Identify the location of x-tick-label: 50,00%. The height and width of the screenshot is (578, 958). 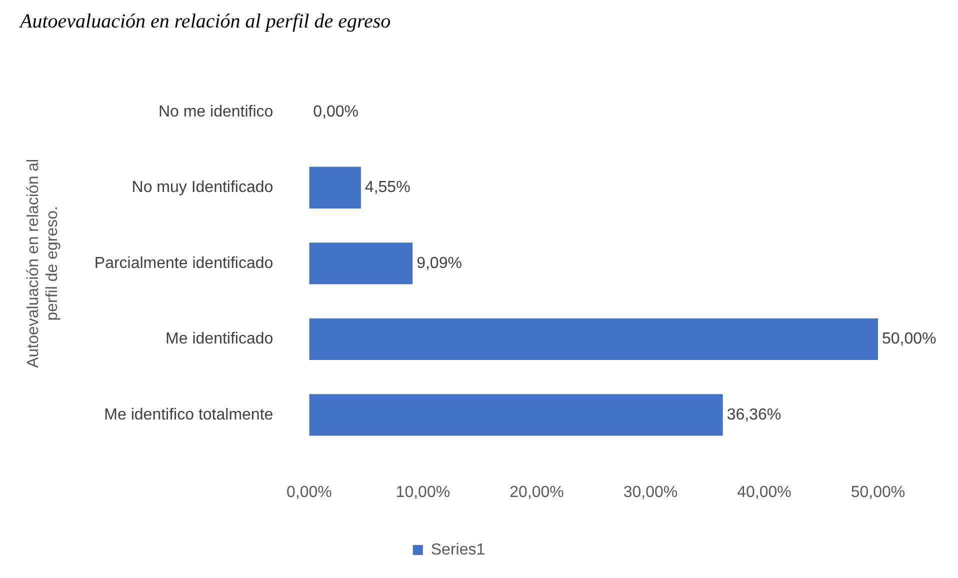
(878, 492).